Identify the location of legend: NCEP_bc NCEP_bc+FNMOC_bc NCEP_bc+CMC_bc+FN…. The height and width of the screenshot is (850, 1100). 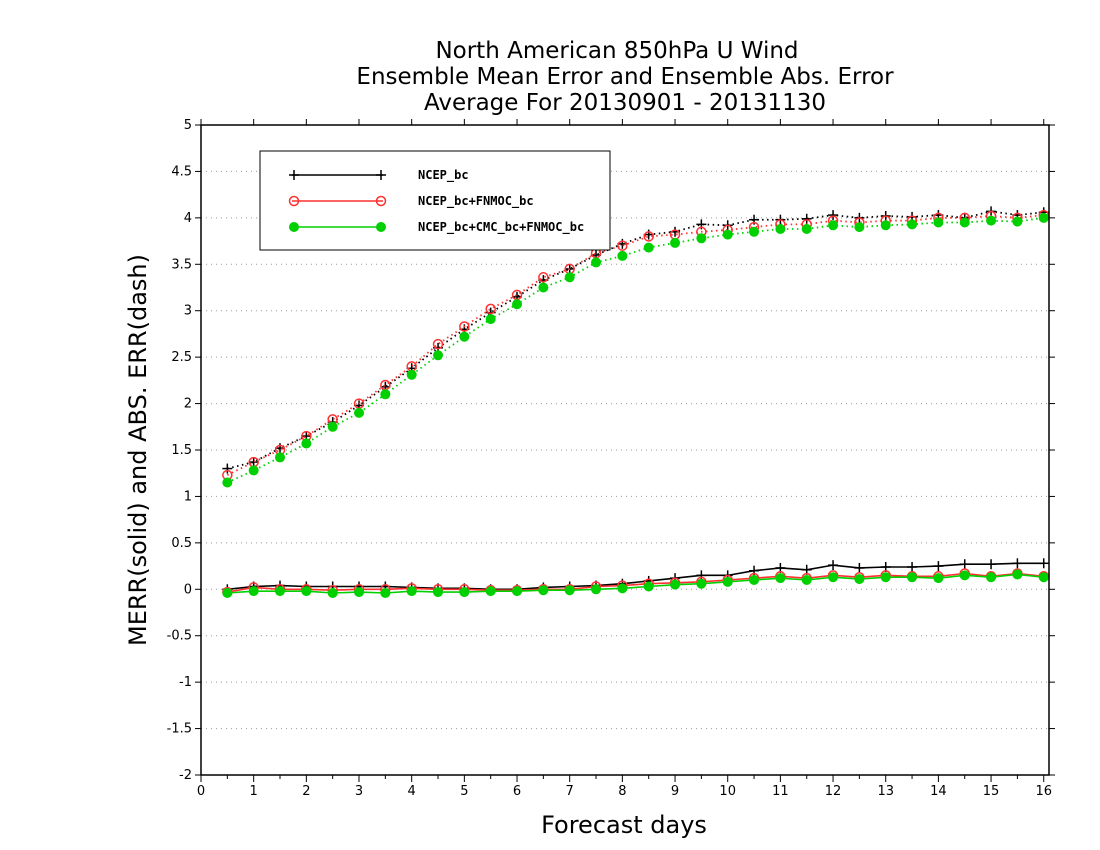
(435, 200).